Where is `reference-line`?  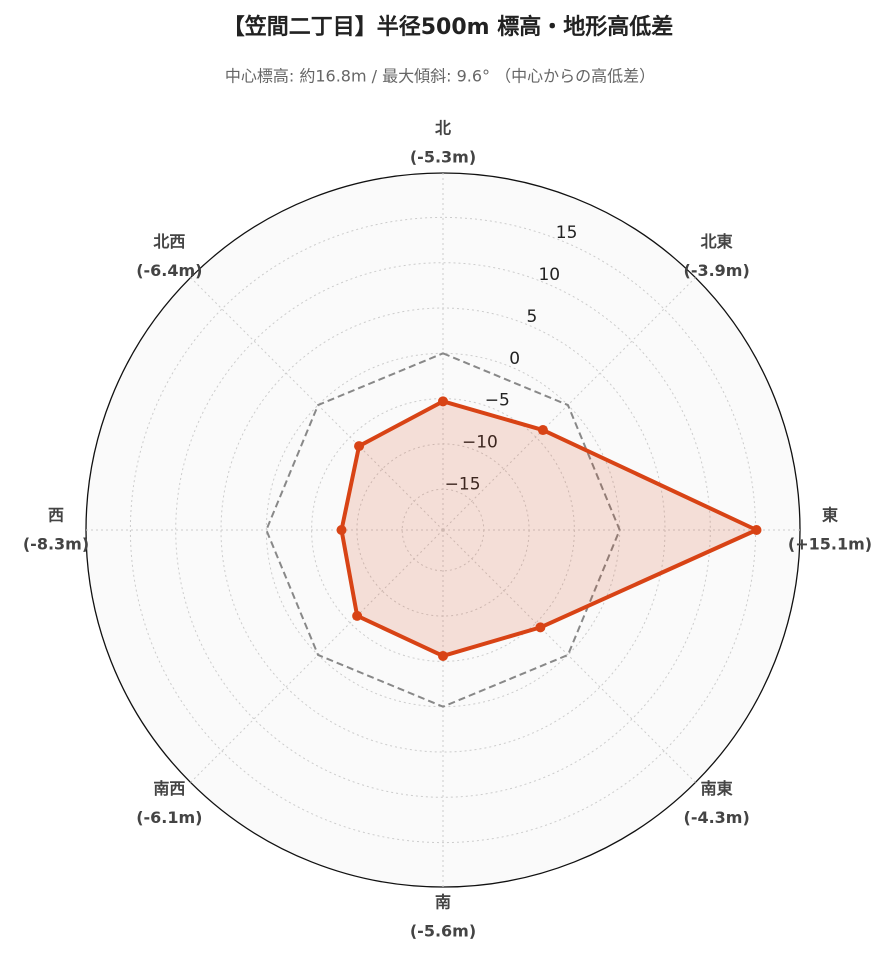
reference-line is located at coordinates (443, 530).